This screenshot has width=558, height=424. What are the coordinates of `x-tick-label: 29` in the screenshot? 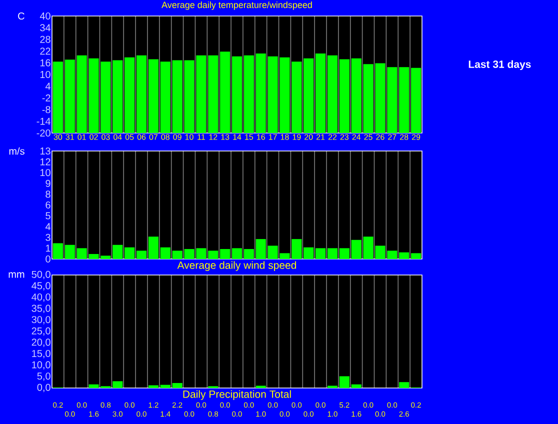 It's located at (416, 137).